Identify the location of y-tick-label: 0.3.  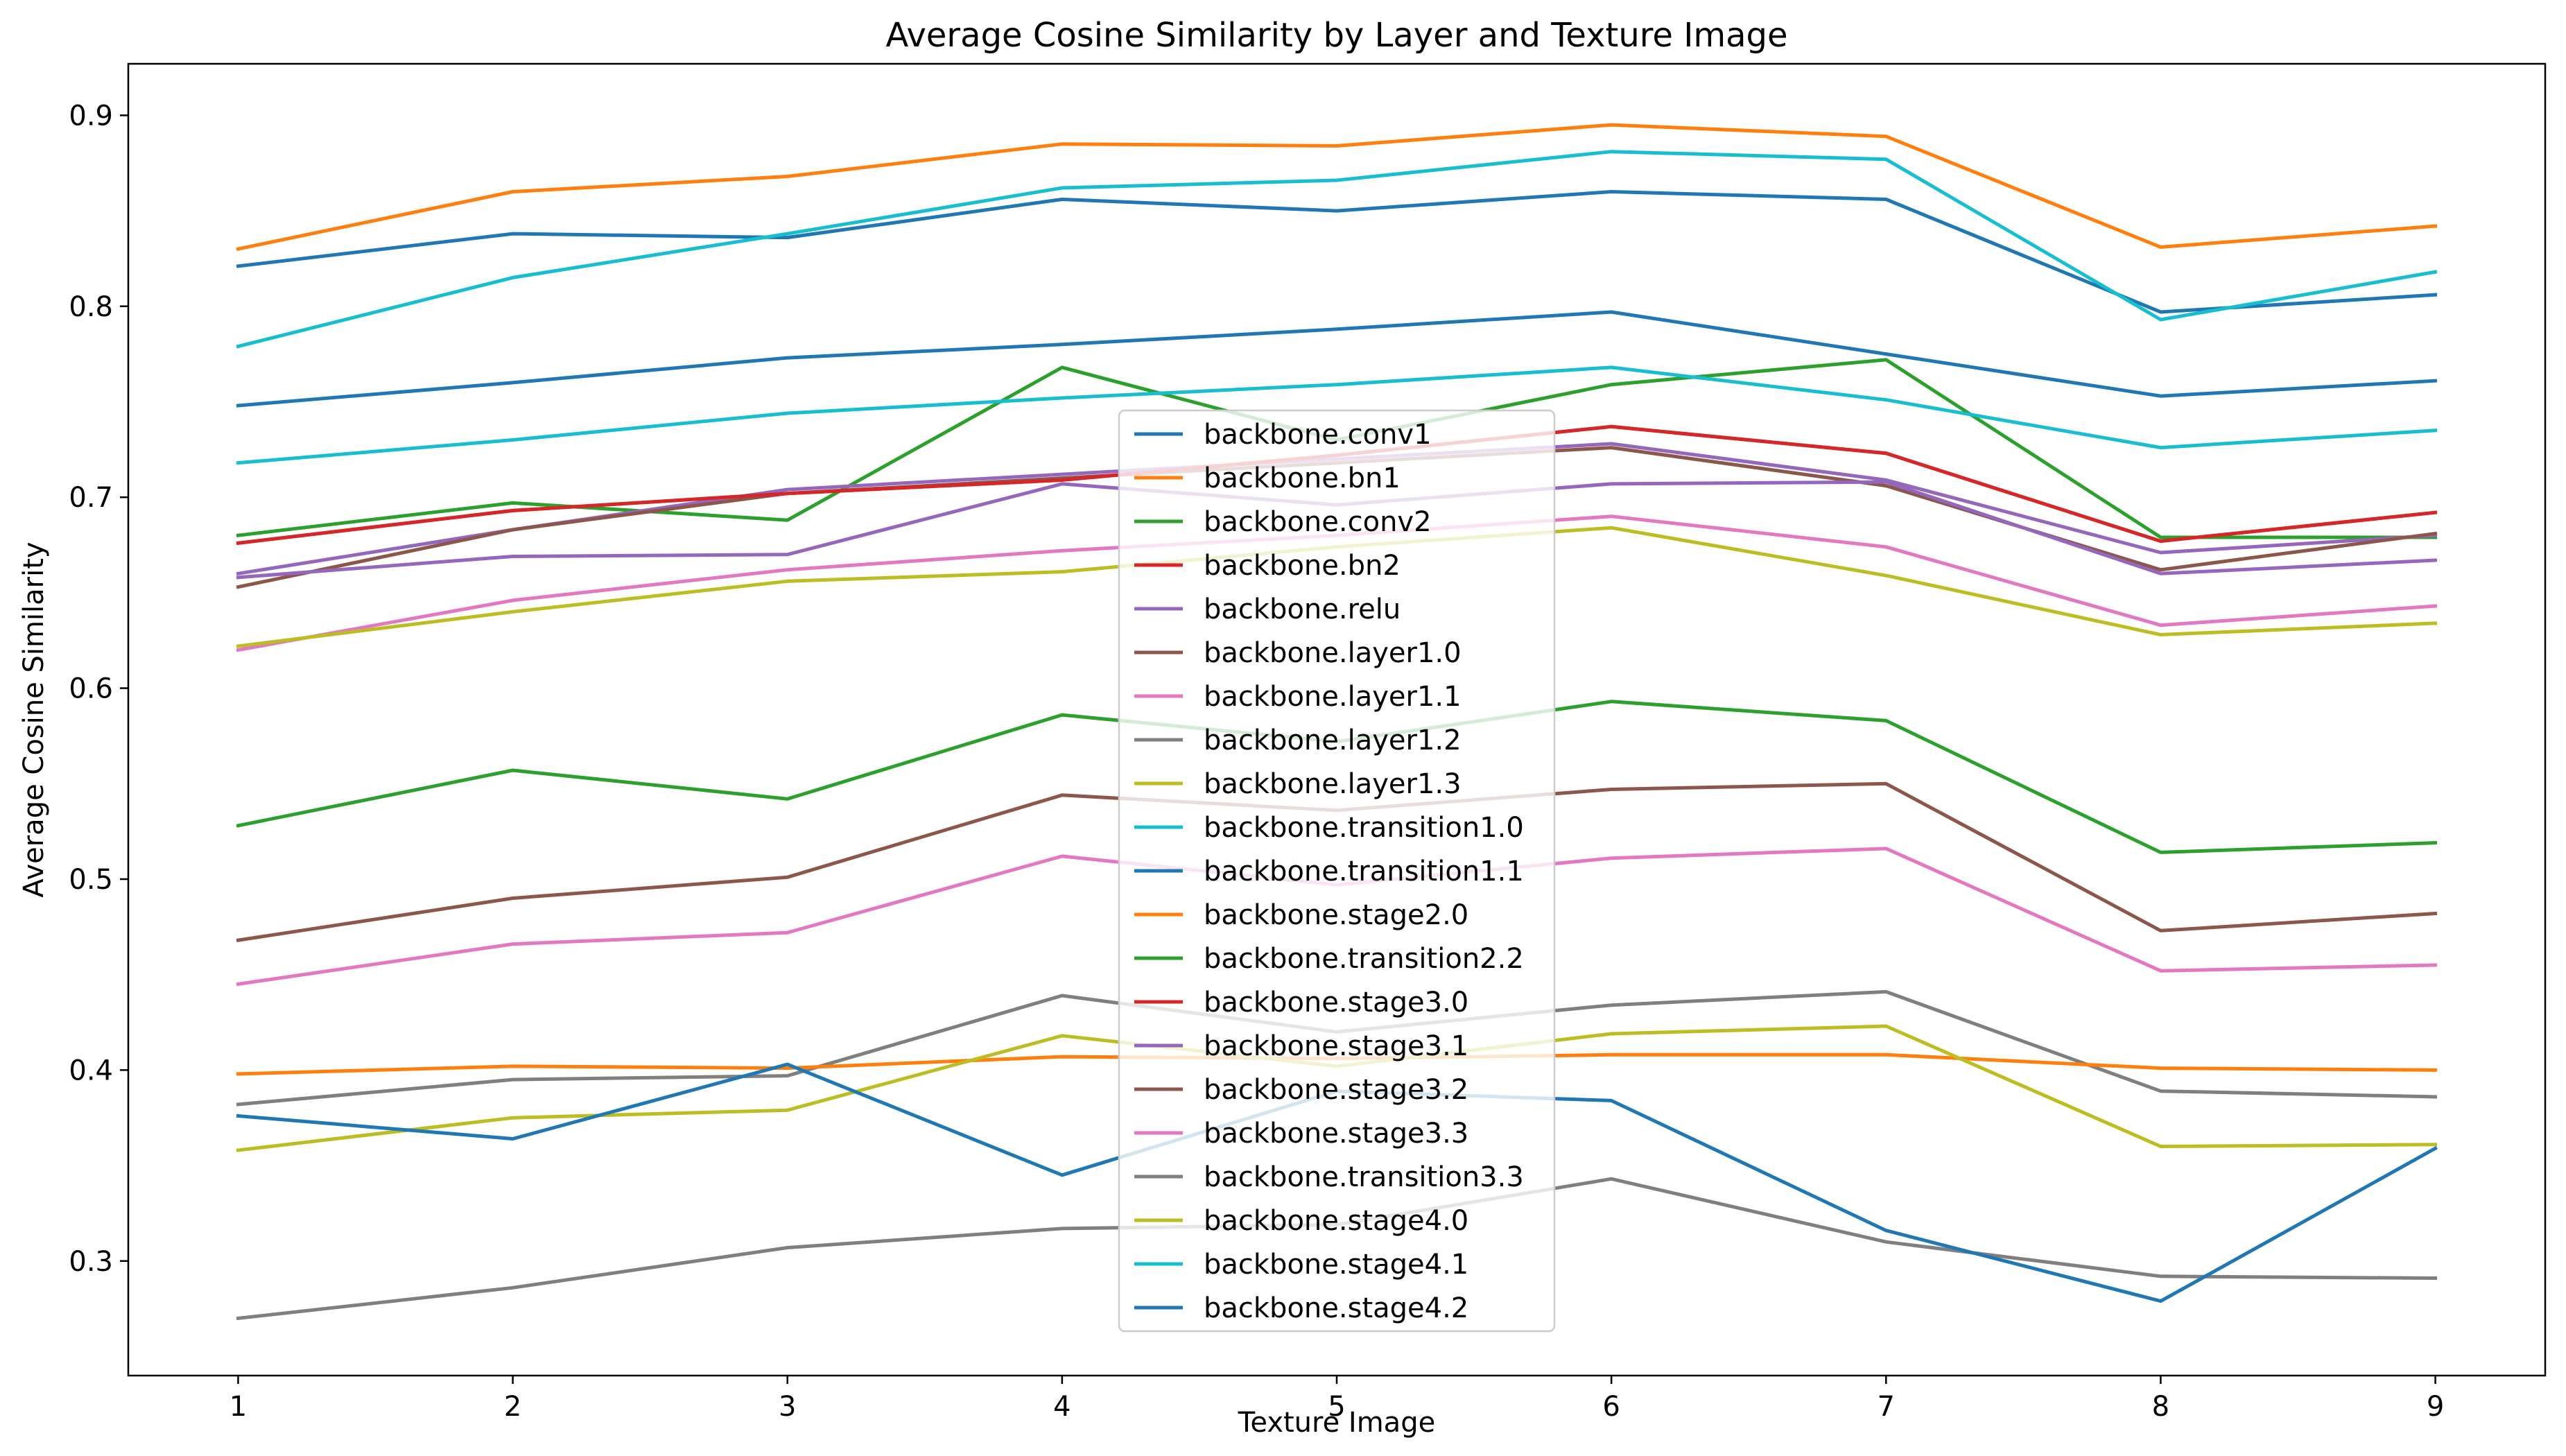
(91, 1262).